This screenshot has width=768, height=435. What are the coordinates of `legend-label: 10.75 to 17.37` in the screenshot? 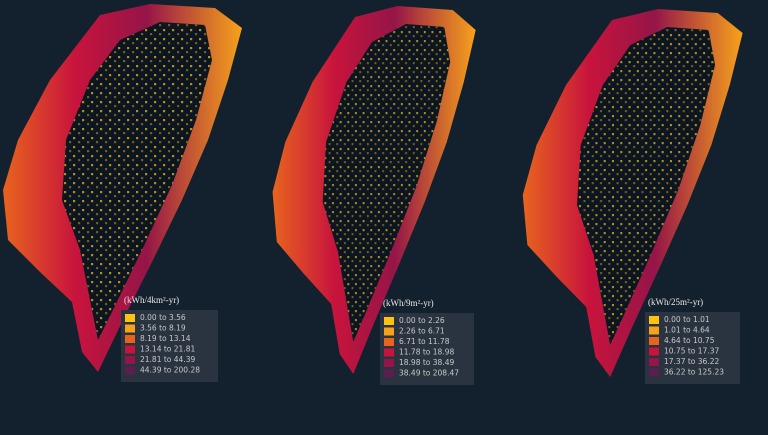 It's located at (691, 351).